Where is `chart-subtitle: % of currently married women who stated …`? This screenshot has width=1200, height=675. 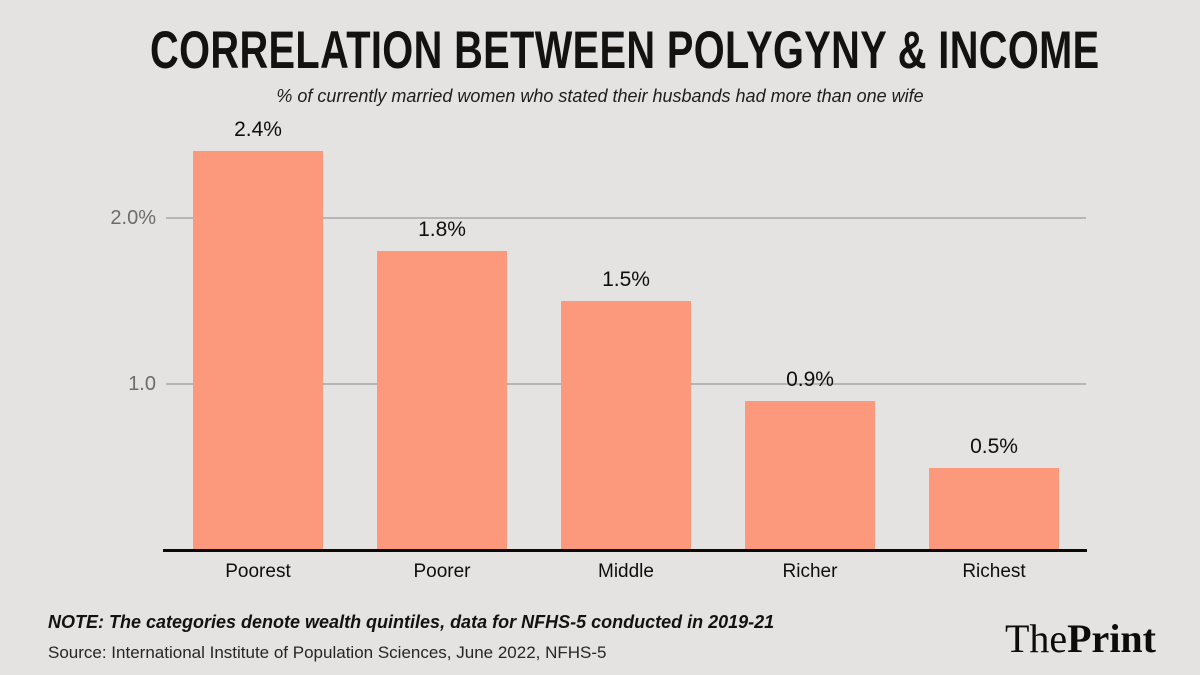
chart-subtitle: % of currently married women who stated … is located at coordinates (600, 96).